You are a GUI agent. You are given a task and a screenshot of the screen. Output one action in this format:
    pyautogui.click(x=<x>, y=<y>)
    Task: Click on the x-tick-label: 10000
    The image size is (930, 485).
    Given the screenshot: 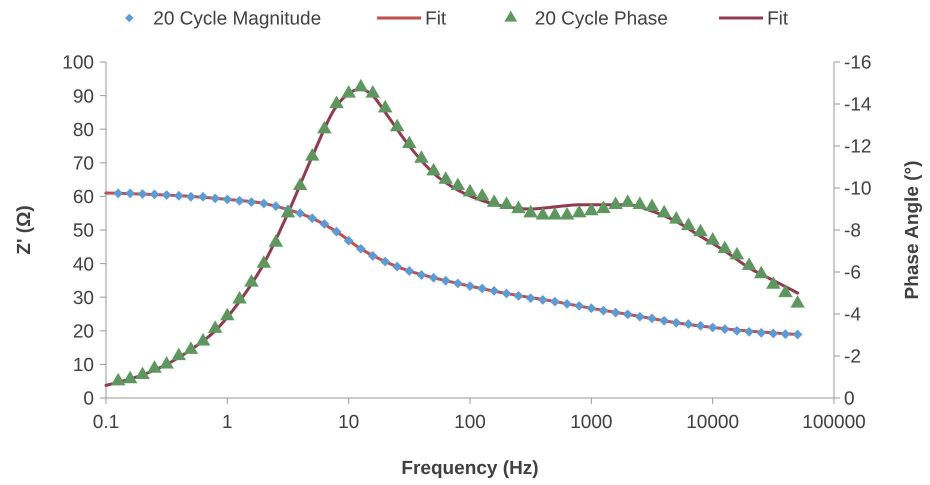 What is the action you would take?
    pyautogui.click(x=713, y=422)
    